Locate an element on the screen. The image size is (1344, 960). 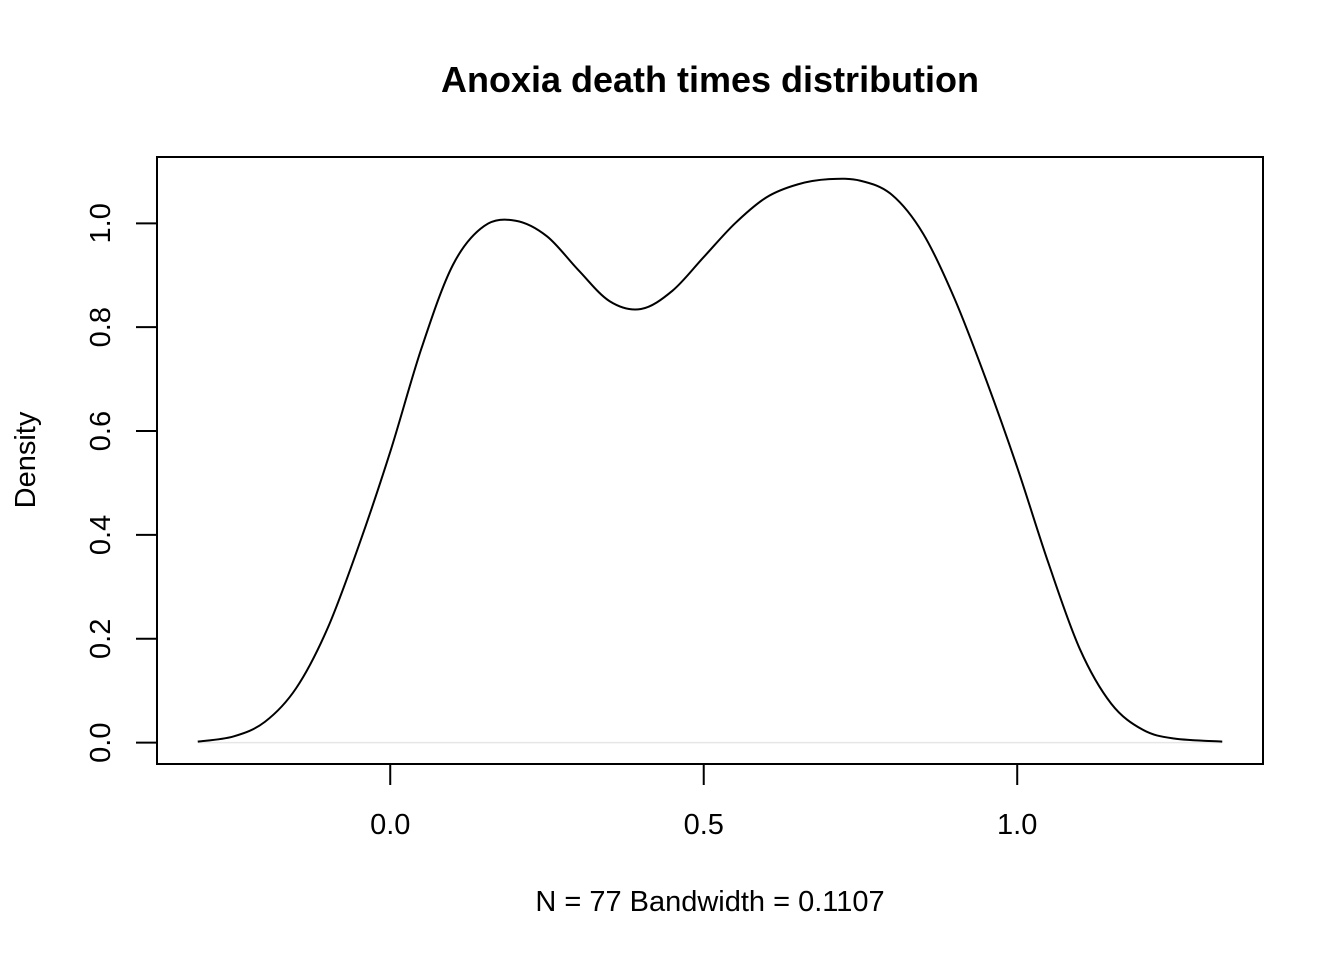
x-tick-label-2: 1.0 is located at coordinates (1017, 825).